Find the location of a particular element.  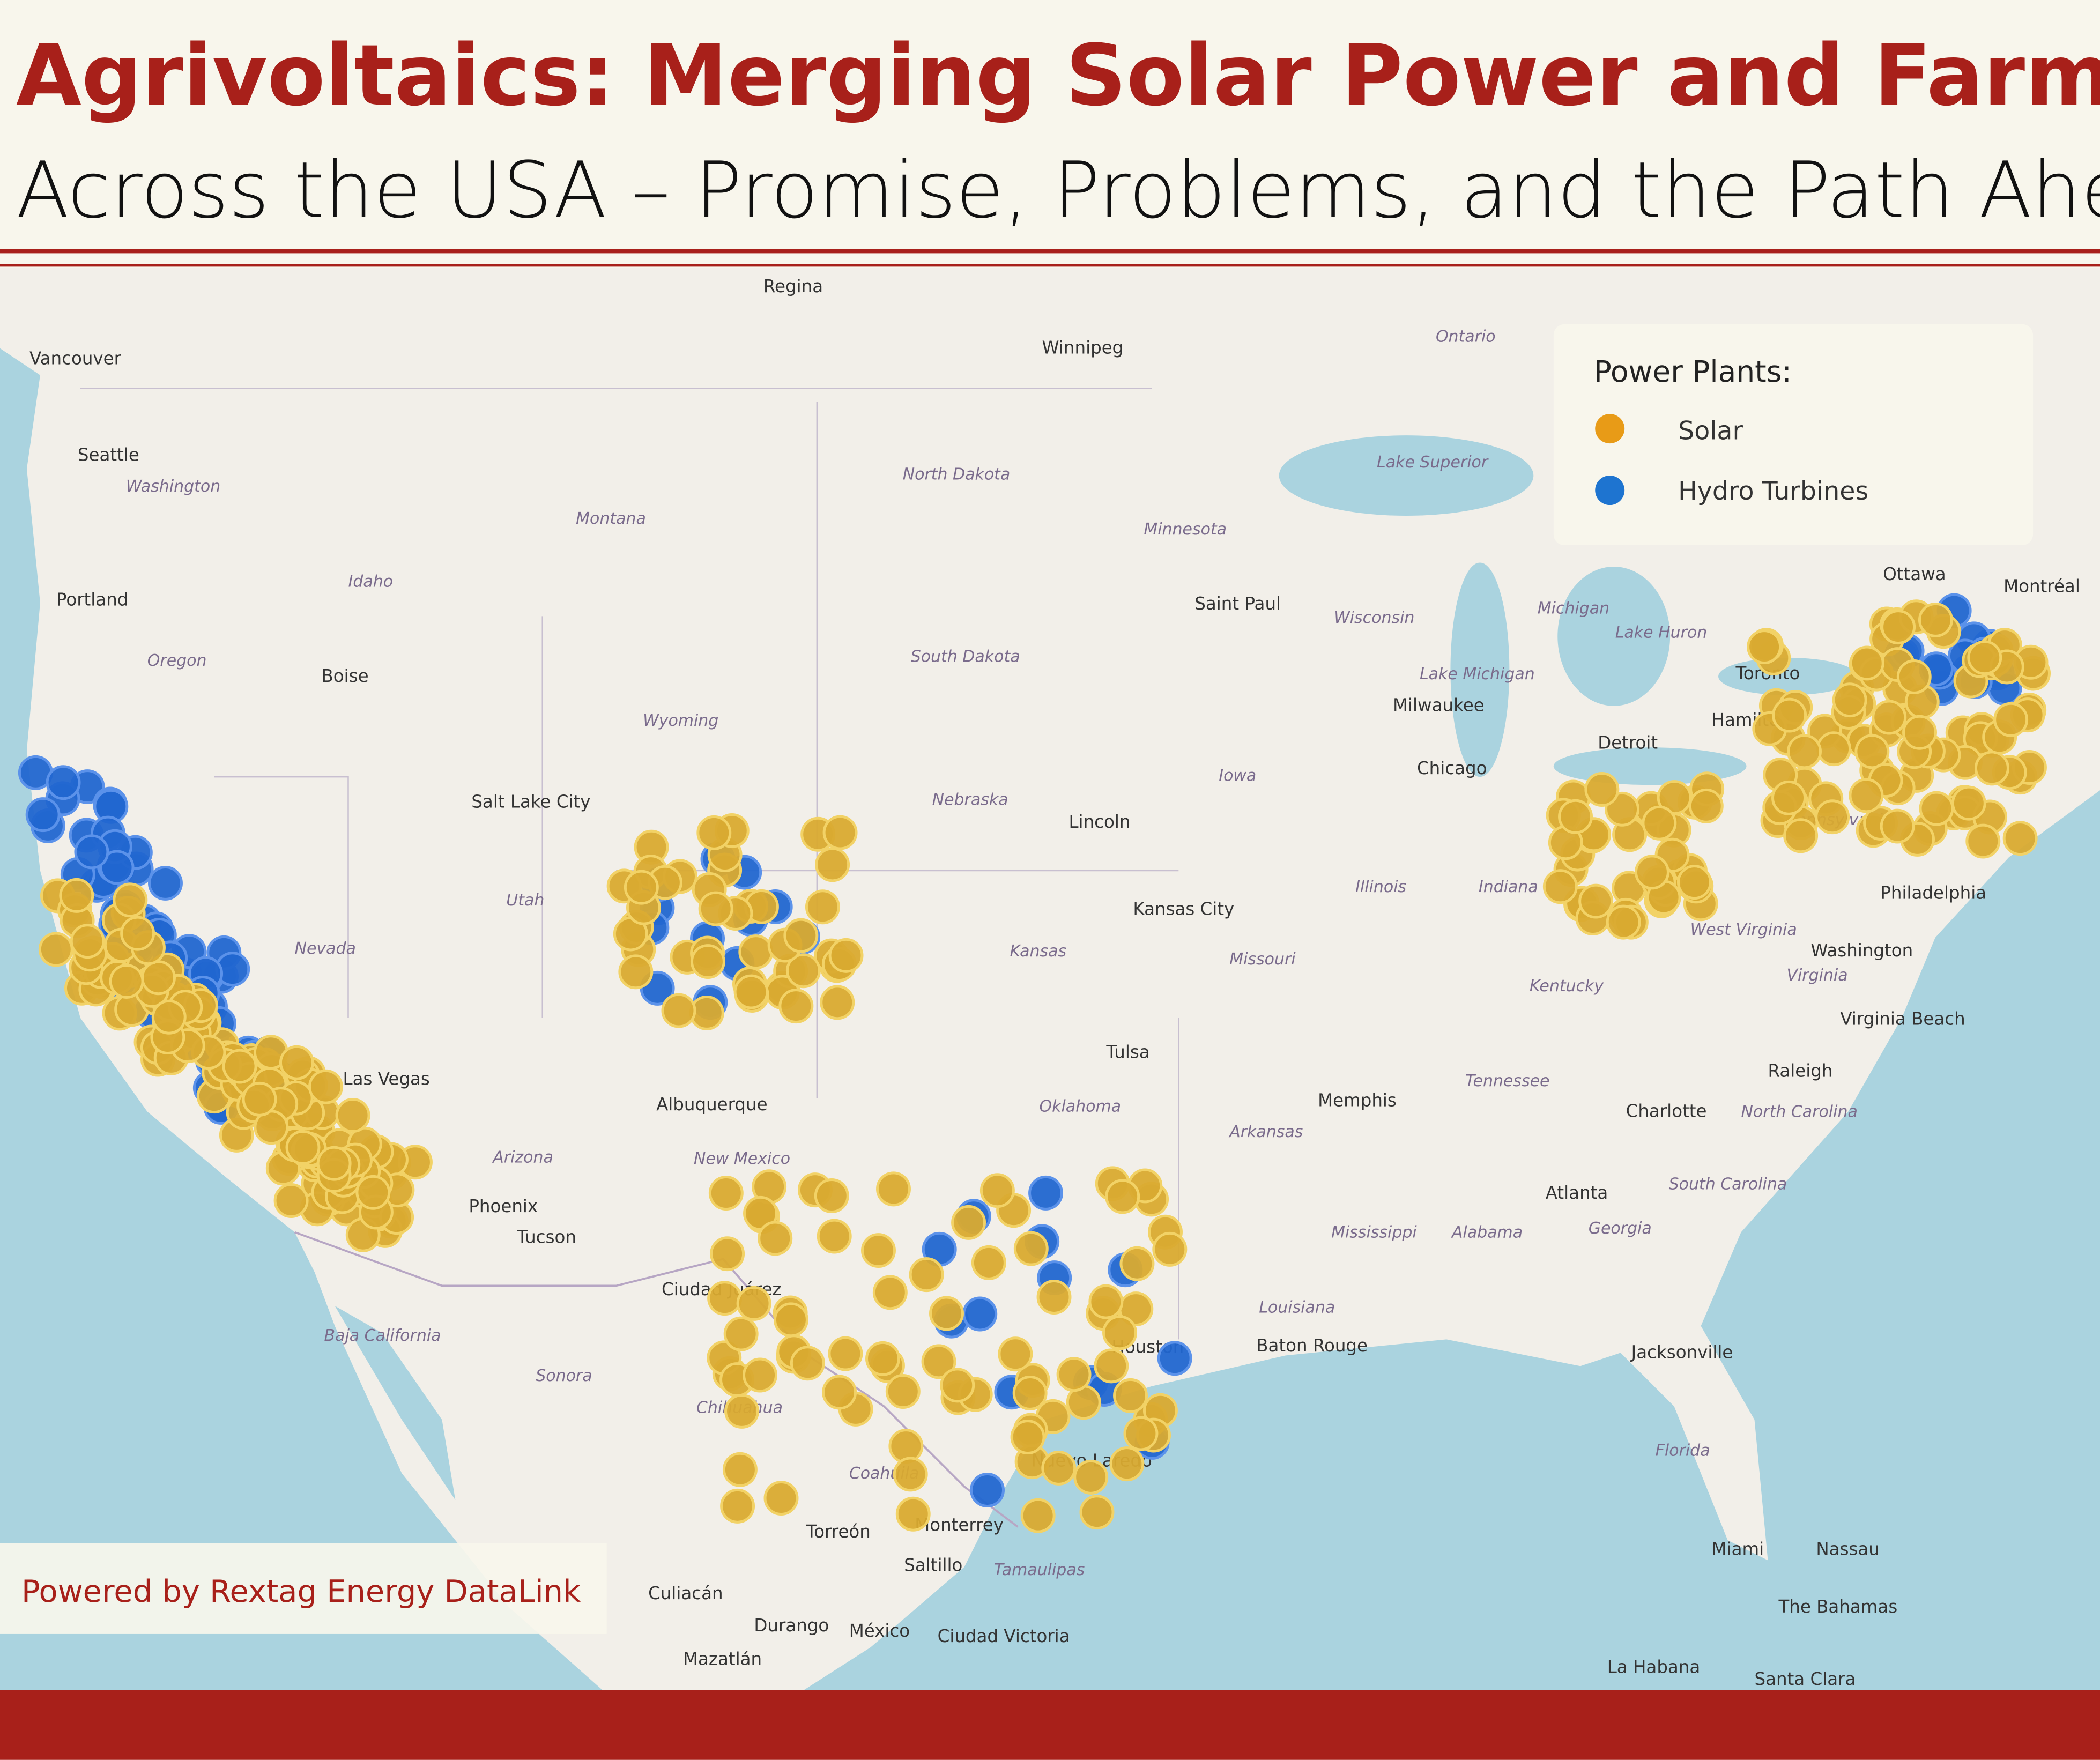

region-label: Mississippi is located at coordinates (1374, 1232).